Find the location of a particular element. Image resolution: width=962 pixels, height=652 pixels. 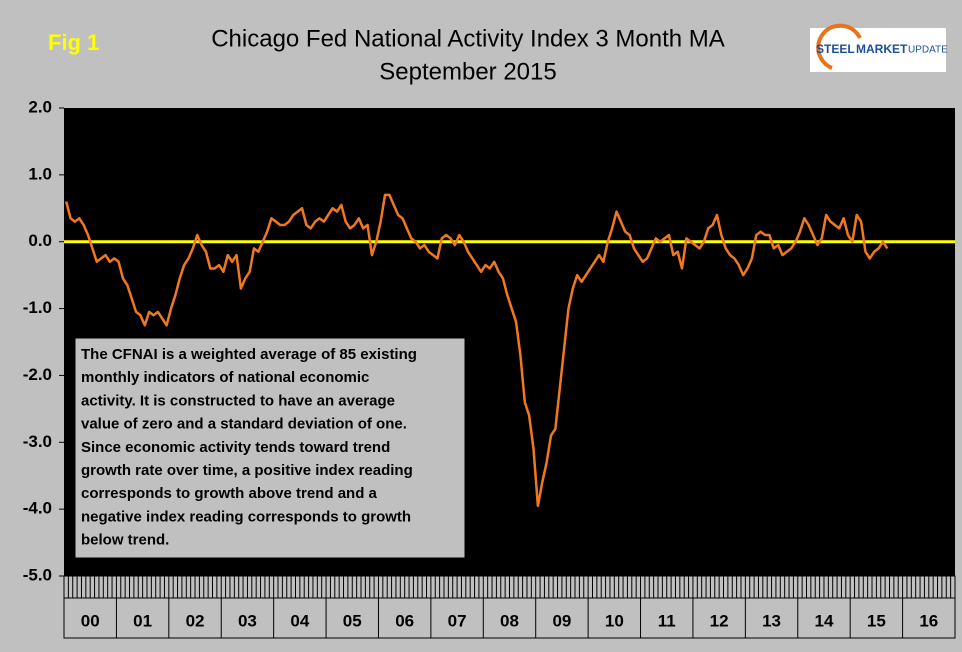

x-tick-label: 03 is located at coordinates (247, 620).